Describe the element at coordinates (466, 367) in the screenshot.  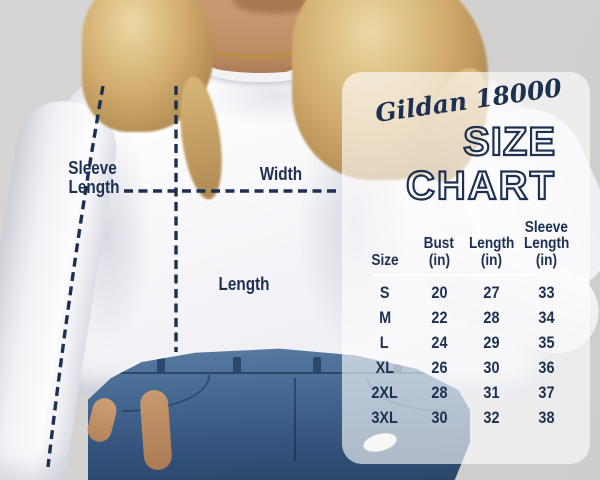
I see `table-row: XL 26 30 36` at that location.